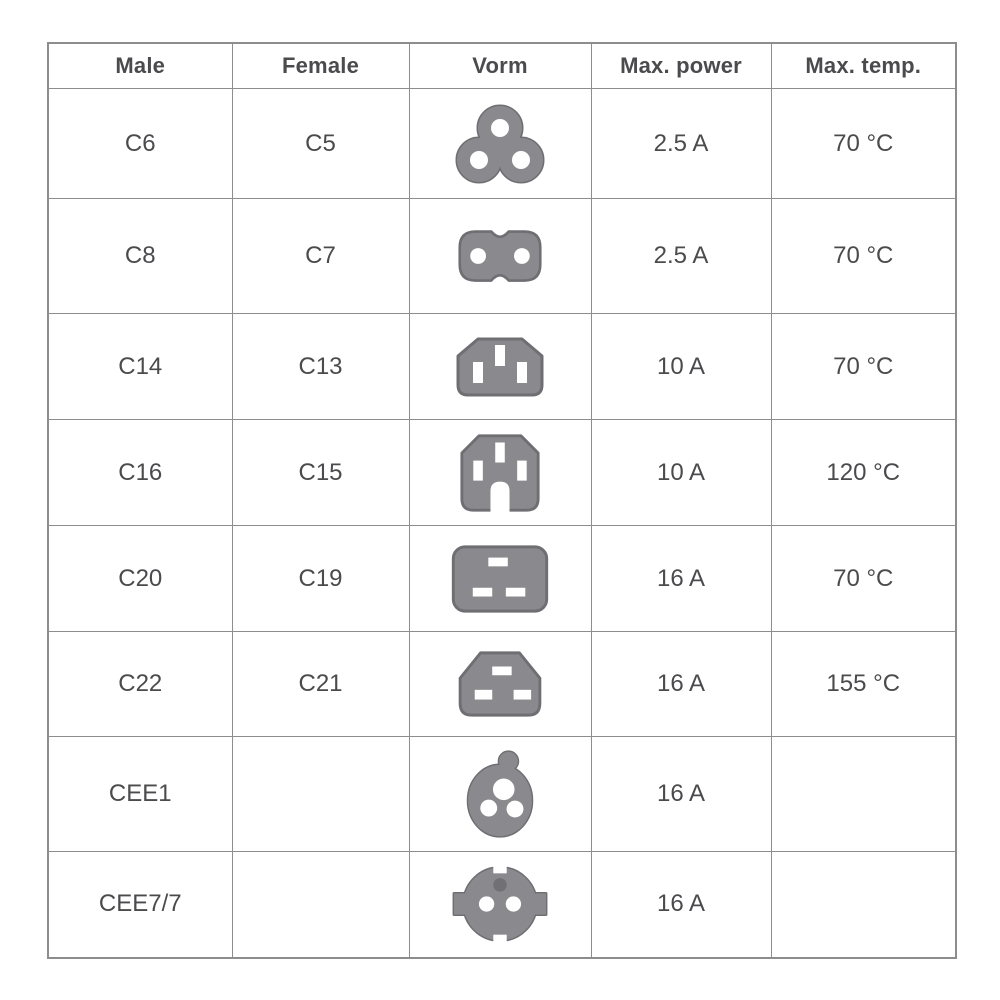 This screenshot has width=1000, height=1000. What do you see at coordinates (320, 366) in the screenshot?
I see `female-cell: C13` at bounding box center [320, 366].